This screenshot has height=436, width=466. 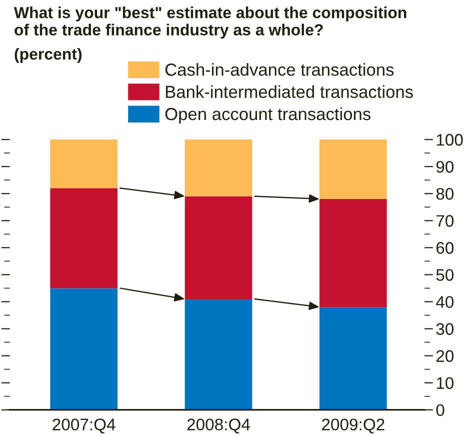 What do you see at coordinates (445, 329) in the screenshot?
I see `y-tick-label: 30` at bounding box center [445, 329].